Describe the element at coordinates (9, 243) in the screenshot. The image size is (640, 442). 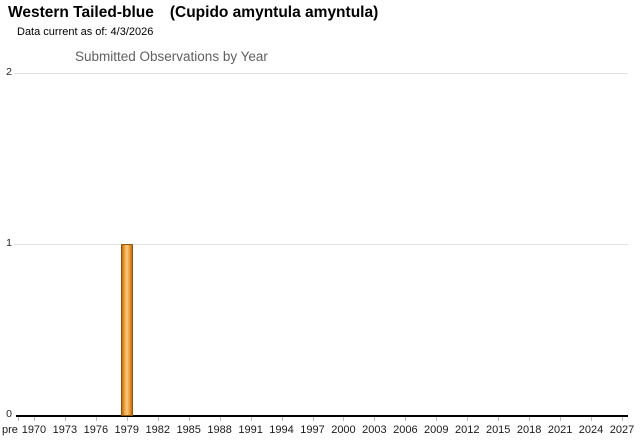
I see `y-axis-label: 1` at that location.